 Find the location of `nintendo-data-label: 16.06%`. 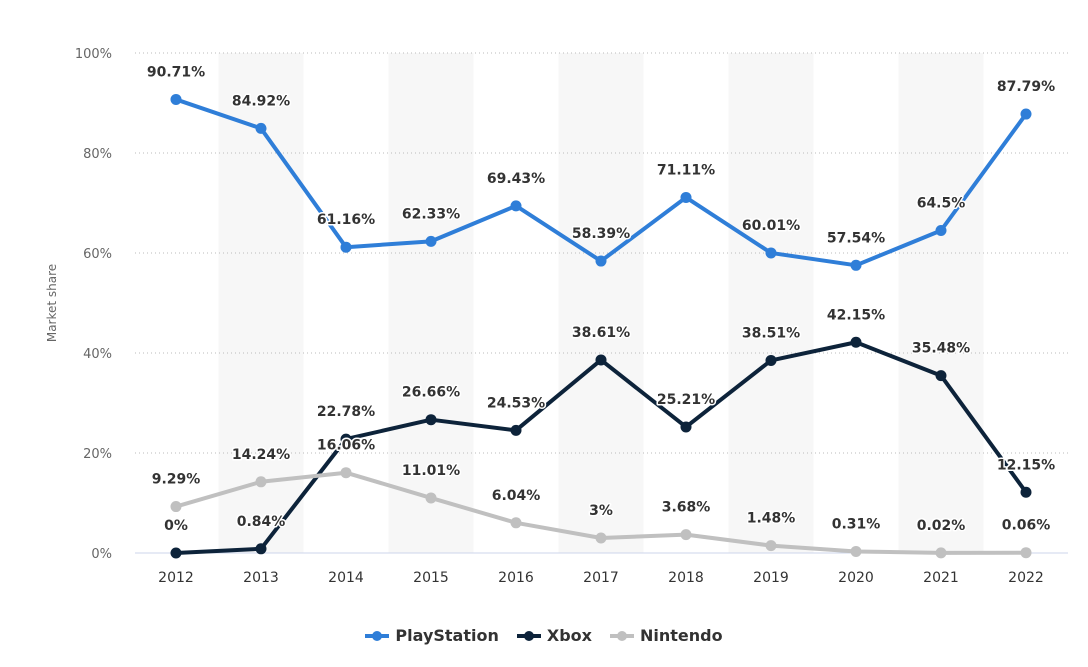

nintendo-data-label: 16.06% is located at coordinates (346, 446).